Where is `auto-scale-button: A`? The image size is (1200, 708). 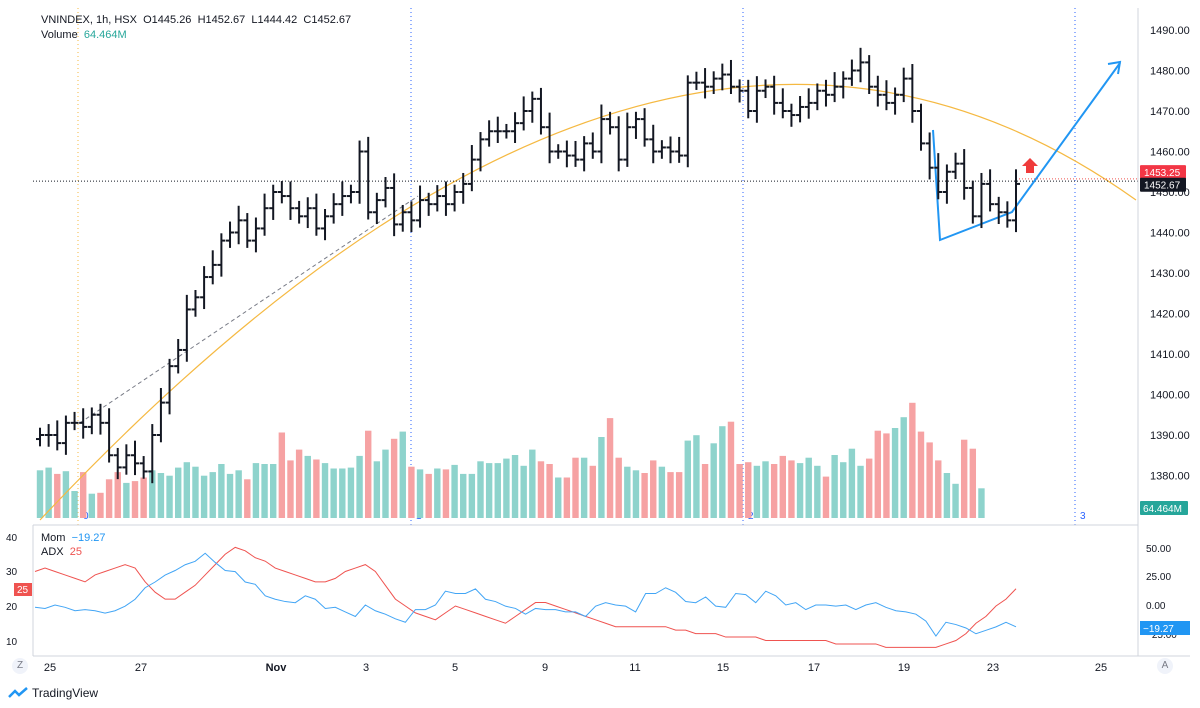
auto-scale-button: A is located at coordinates (1165, 666).